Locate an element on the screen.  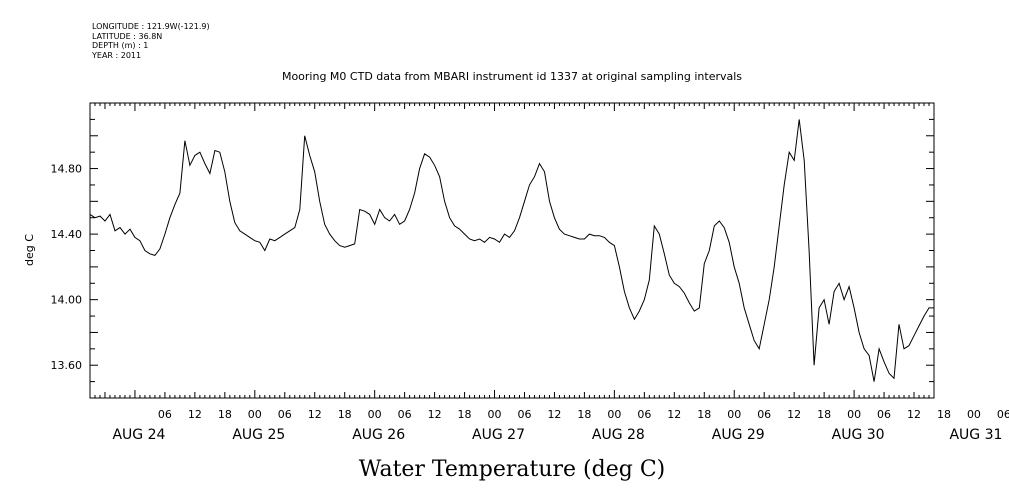
x-day-label: AUG 24 is located at coordinates (138, 435).